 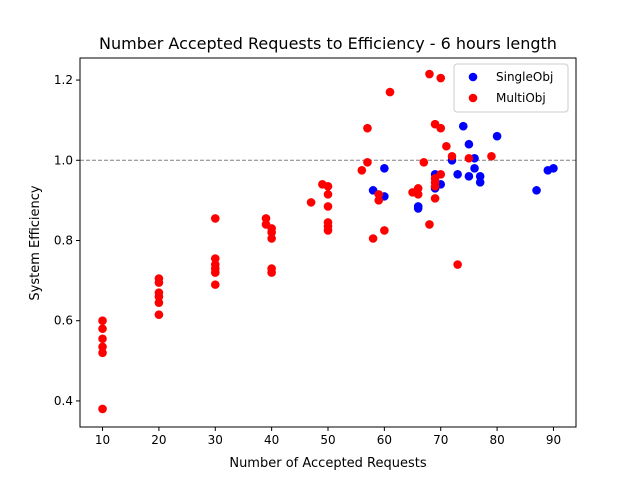 What do you see at coordinates (63, 160) in the screenshot?
I see `y-tick-label: 1.0` at bounding box center [63, 160].